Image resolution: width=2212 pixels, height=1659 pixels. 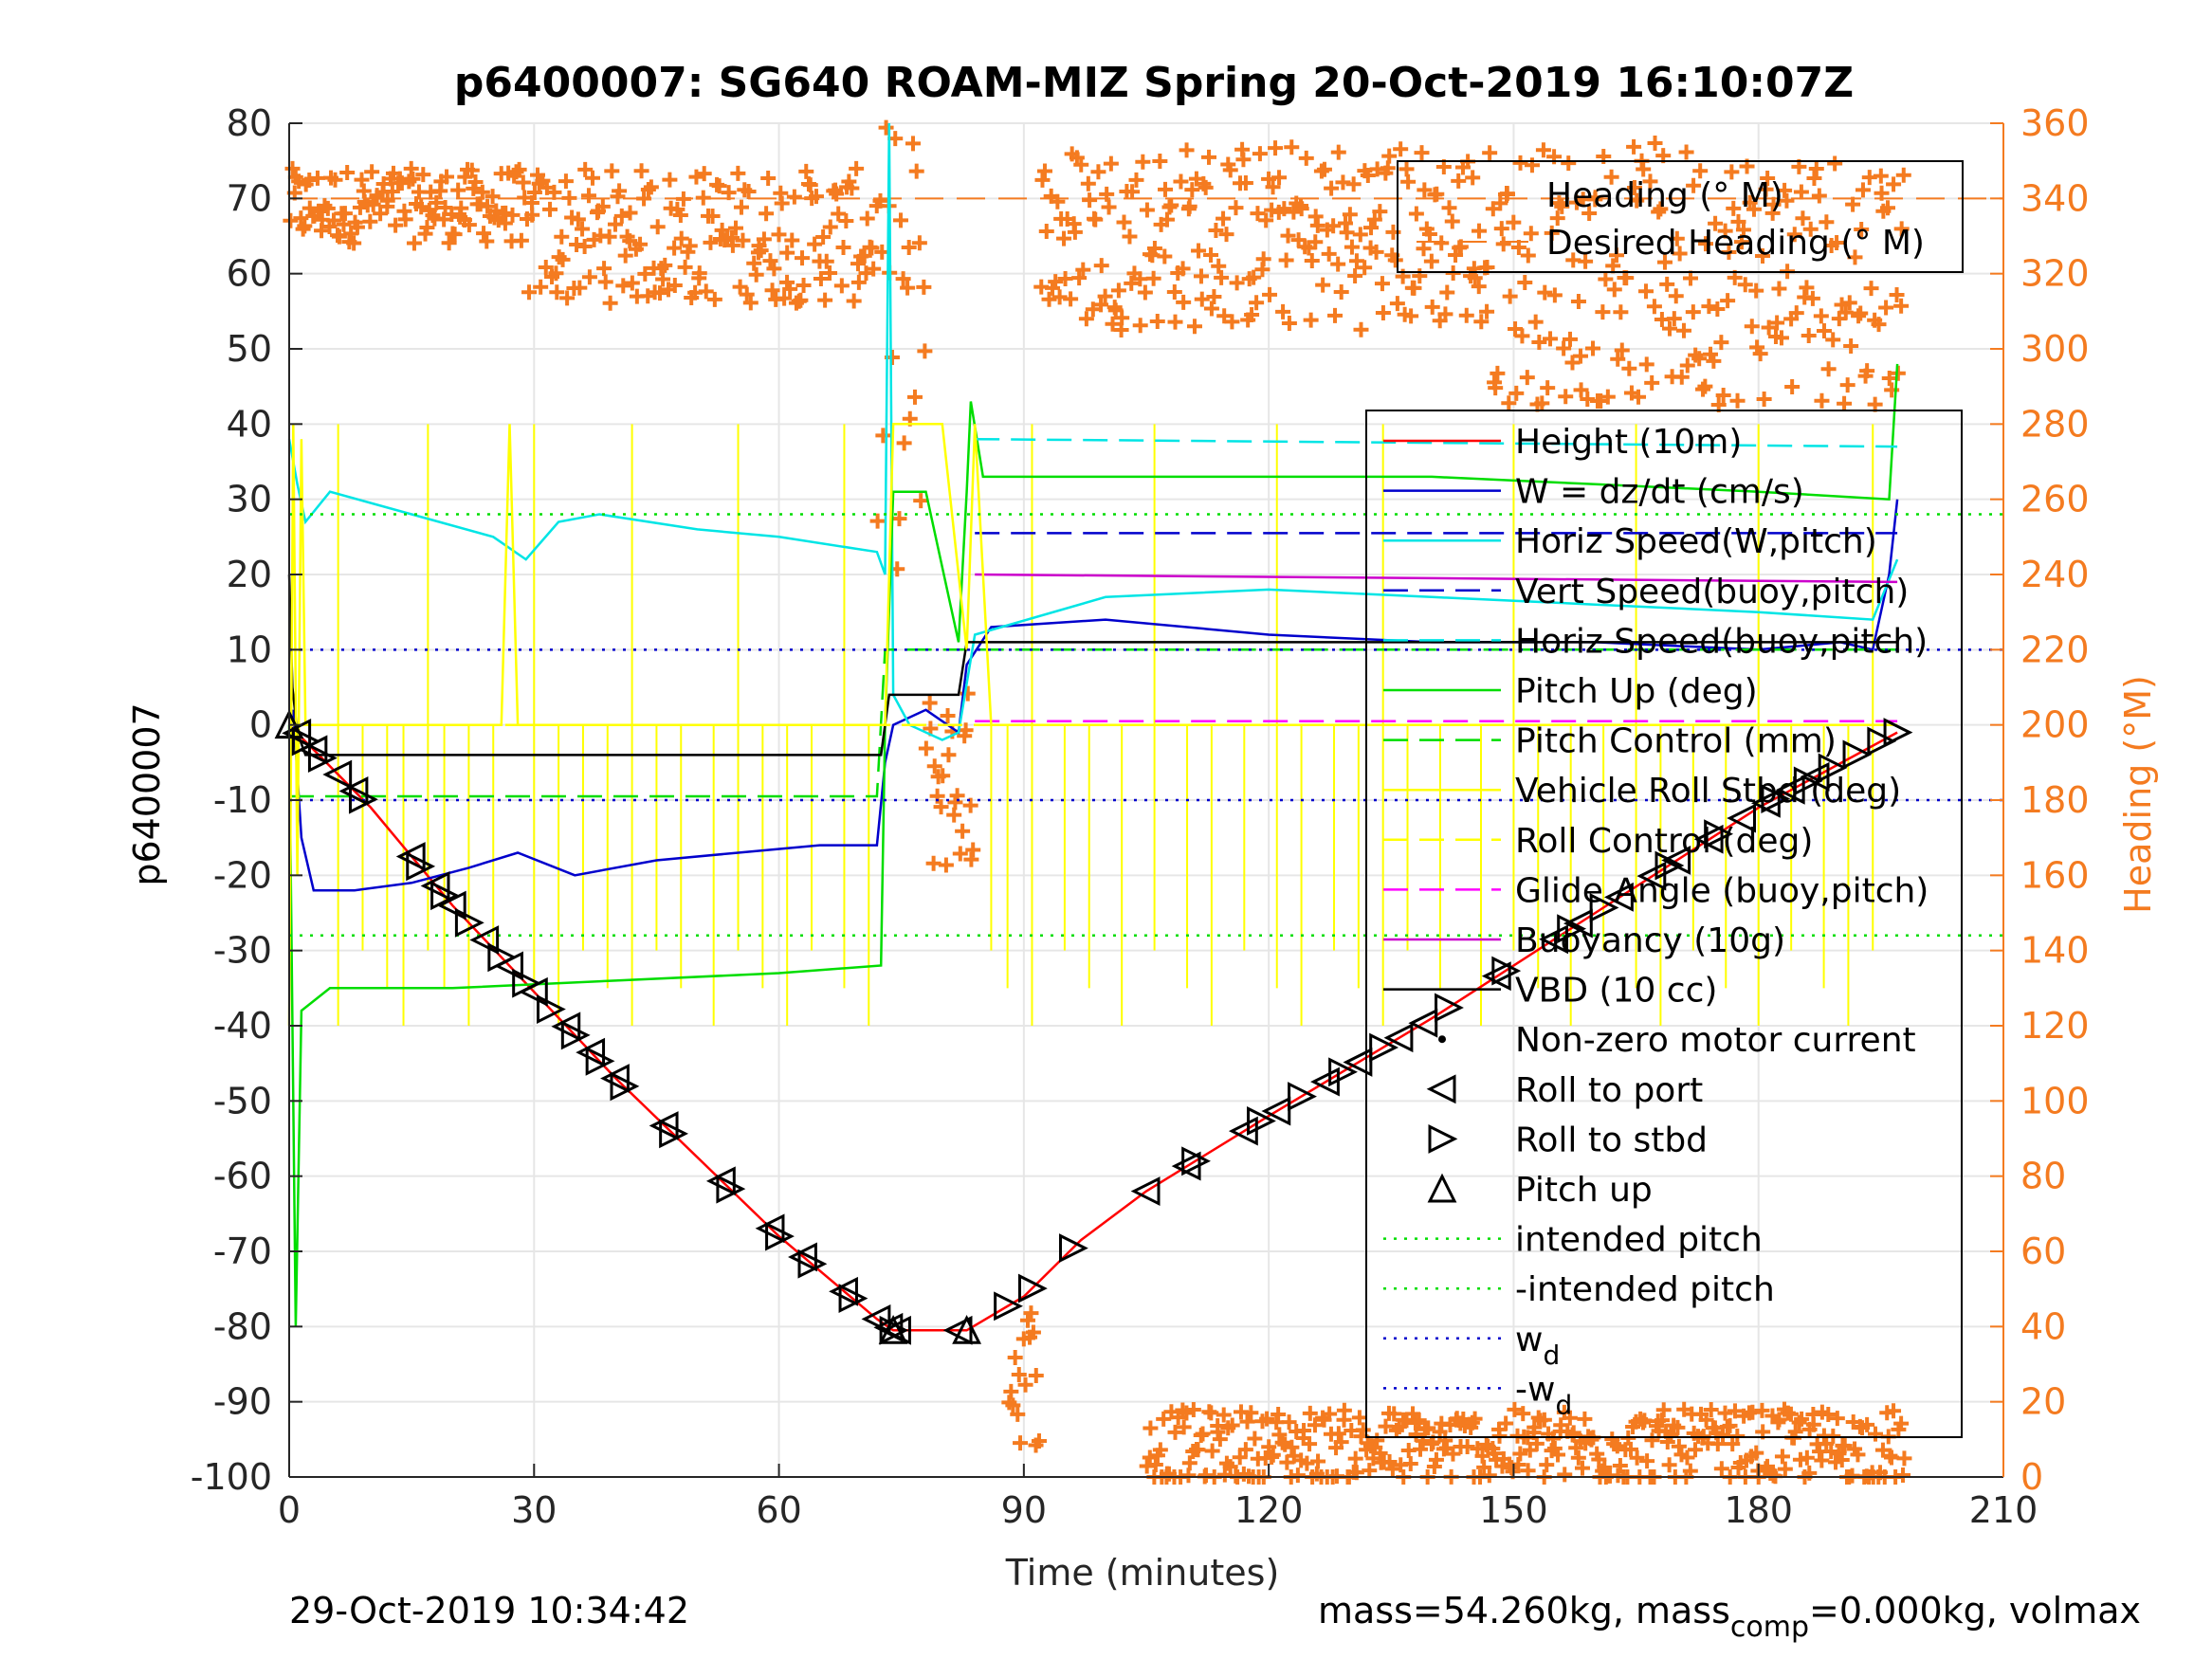 I want to click on y-tick-label: -100, so click(x=231, y=1477).